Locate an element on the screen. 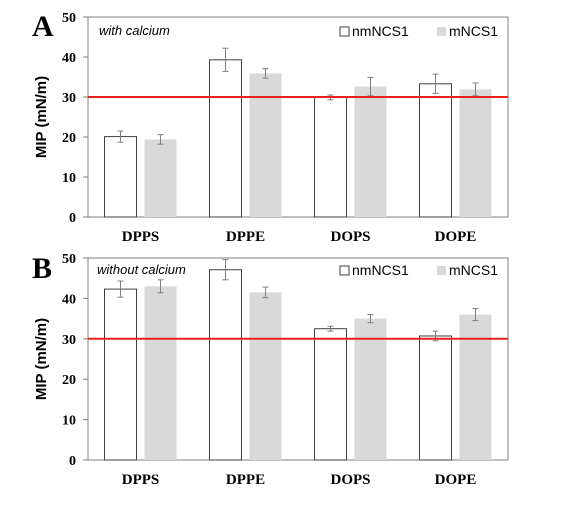  panel-title: with calcium is located at coordinates (134, 30).